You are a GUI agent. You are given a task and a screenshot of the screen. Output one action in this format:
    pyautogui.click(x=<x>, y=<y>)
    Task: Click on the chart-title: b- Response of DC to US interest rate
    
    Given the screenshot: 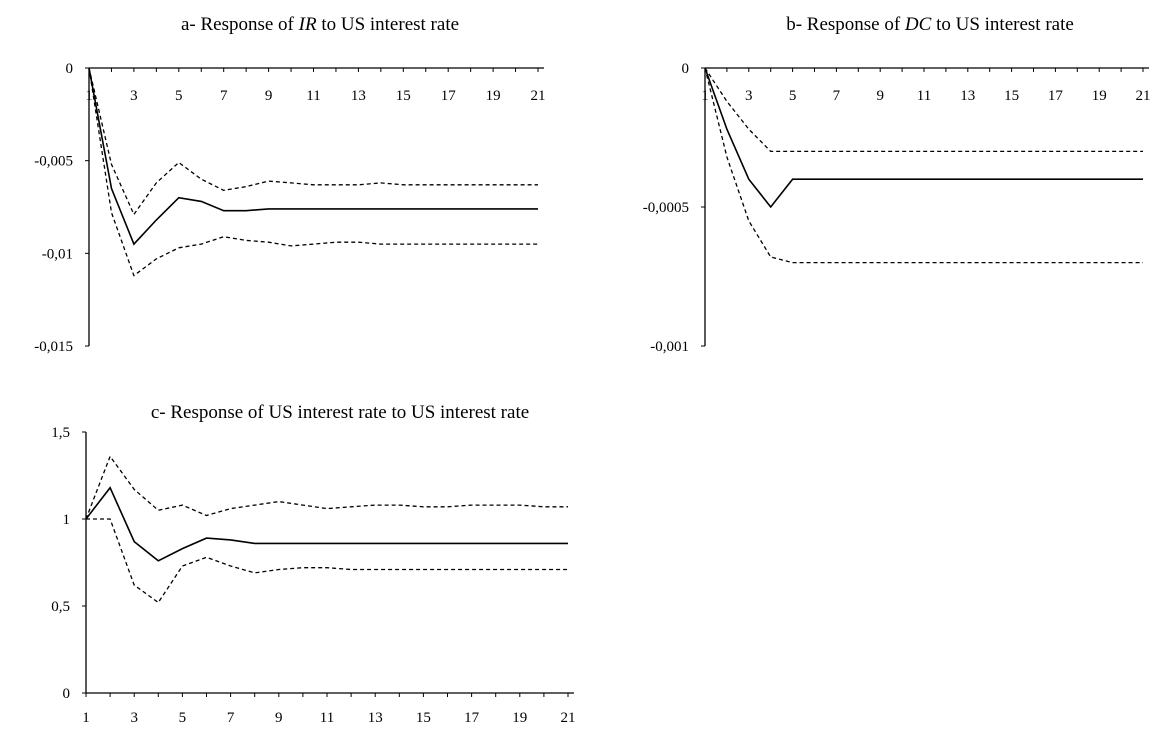 What is the action you would take?
    pyautogui.click(x=930, y=24)
    